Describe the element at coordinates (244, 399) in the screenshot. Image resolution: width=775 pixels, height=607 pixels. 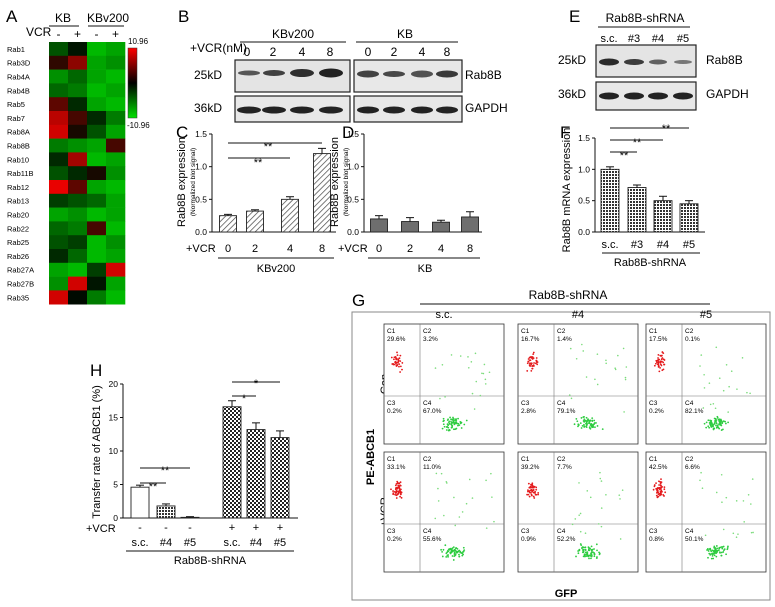
I see `significance-label: *` at that location.